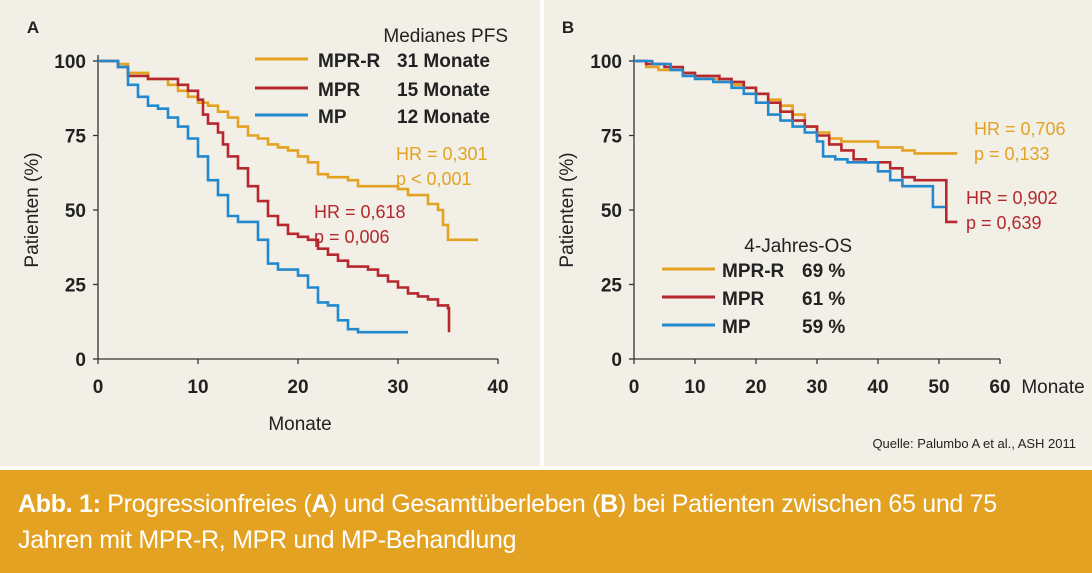  What do you see at coordinates (1012, 154) in the screenshot?
I see `annotation-text: p = 0,133` at bounding box center [1012, 154].